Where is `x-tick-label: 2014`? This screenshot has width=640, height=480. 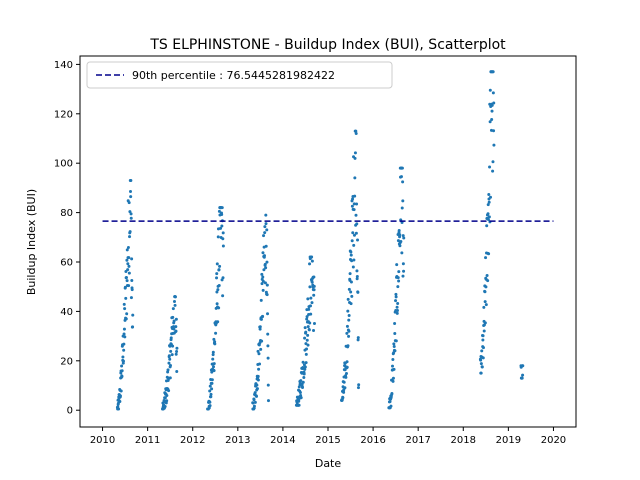 x-tick-label: 2014 is located at coordinates (282, 440).